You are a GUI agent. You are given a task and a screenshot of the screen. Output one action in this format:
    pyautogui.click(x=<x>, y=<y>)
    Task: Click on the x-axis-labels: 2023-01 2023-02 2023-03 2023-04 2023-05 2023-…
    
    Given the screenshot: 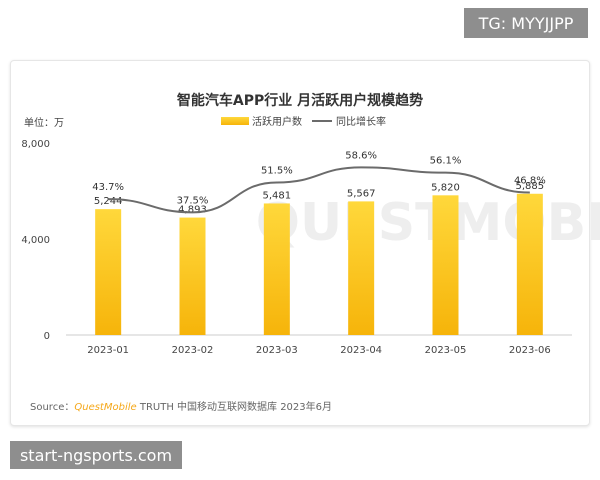 What is the action you would take?
    pyautogui.click(x=318, y=350)
    